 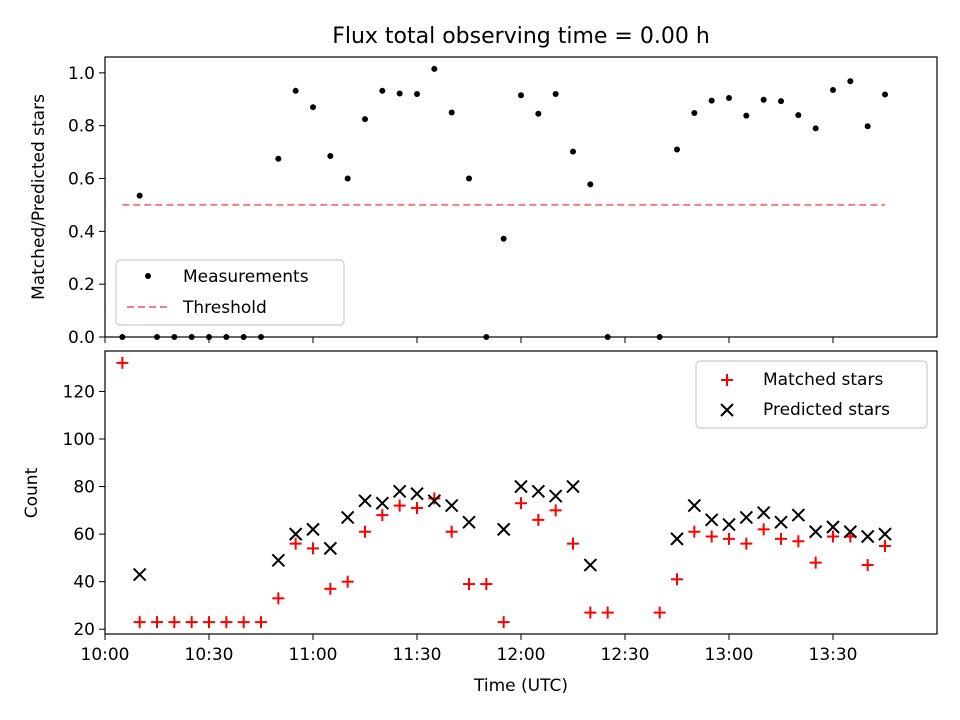 What do you see at coordinates (833, 655) in the screenshot?
I see `x-tick-label: 13:30` at bounding box center [833, 655].